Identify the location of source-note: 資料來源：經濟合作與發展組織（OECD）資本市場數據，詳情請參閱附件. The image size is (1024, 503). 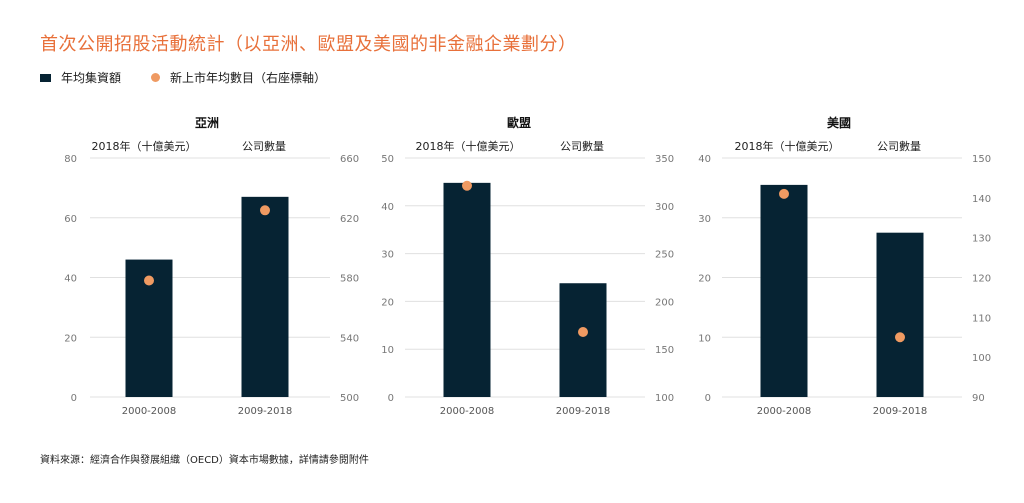
(204, 460).